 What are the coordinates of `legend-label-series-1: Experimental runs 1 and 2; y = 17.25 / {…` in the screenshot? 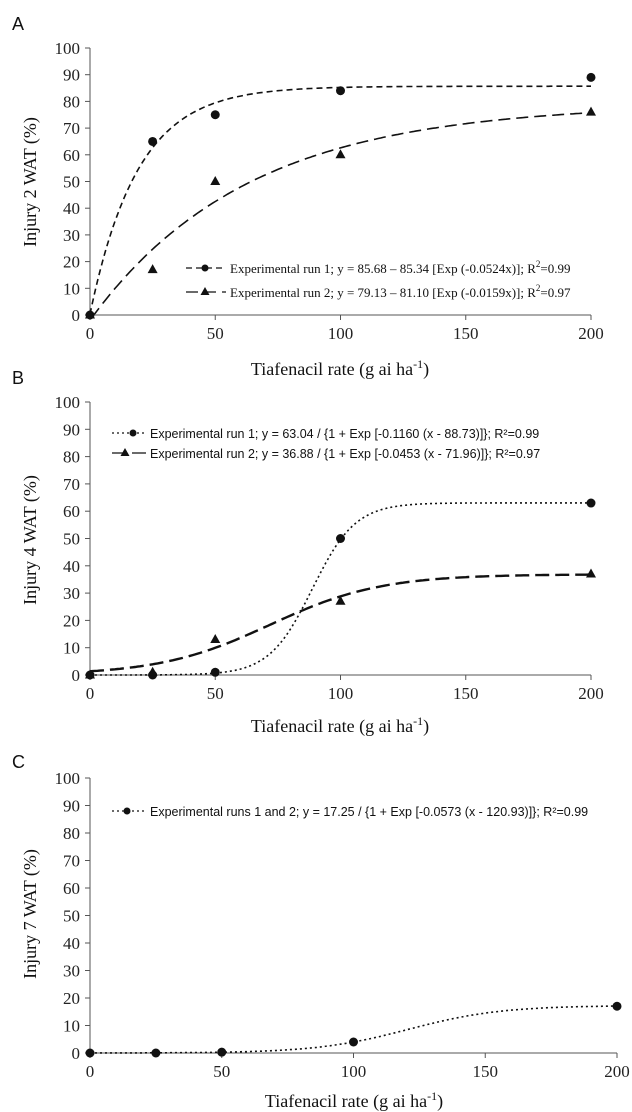 It's located at (369, 812).